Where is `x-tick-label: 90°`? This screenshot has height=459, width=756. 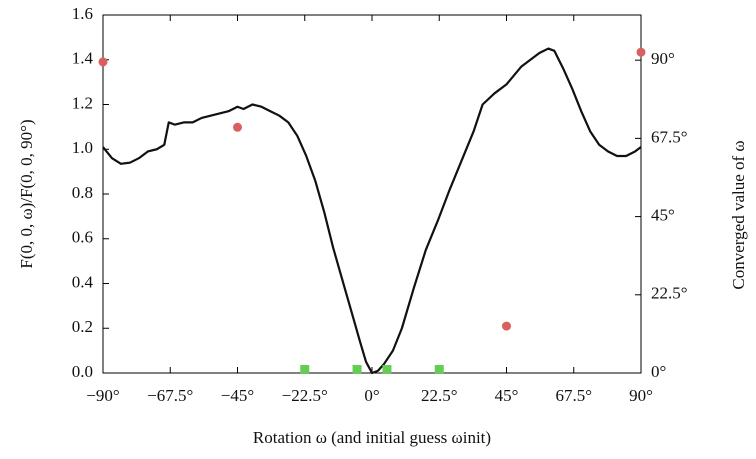 x-tick-label: 90° is located at coordinates (641, 395).